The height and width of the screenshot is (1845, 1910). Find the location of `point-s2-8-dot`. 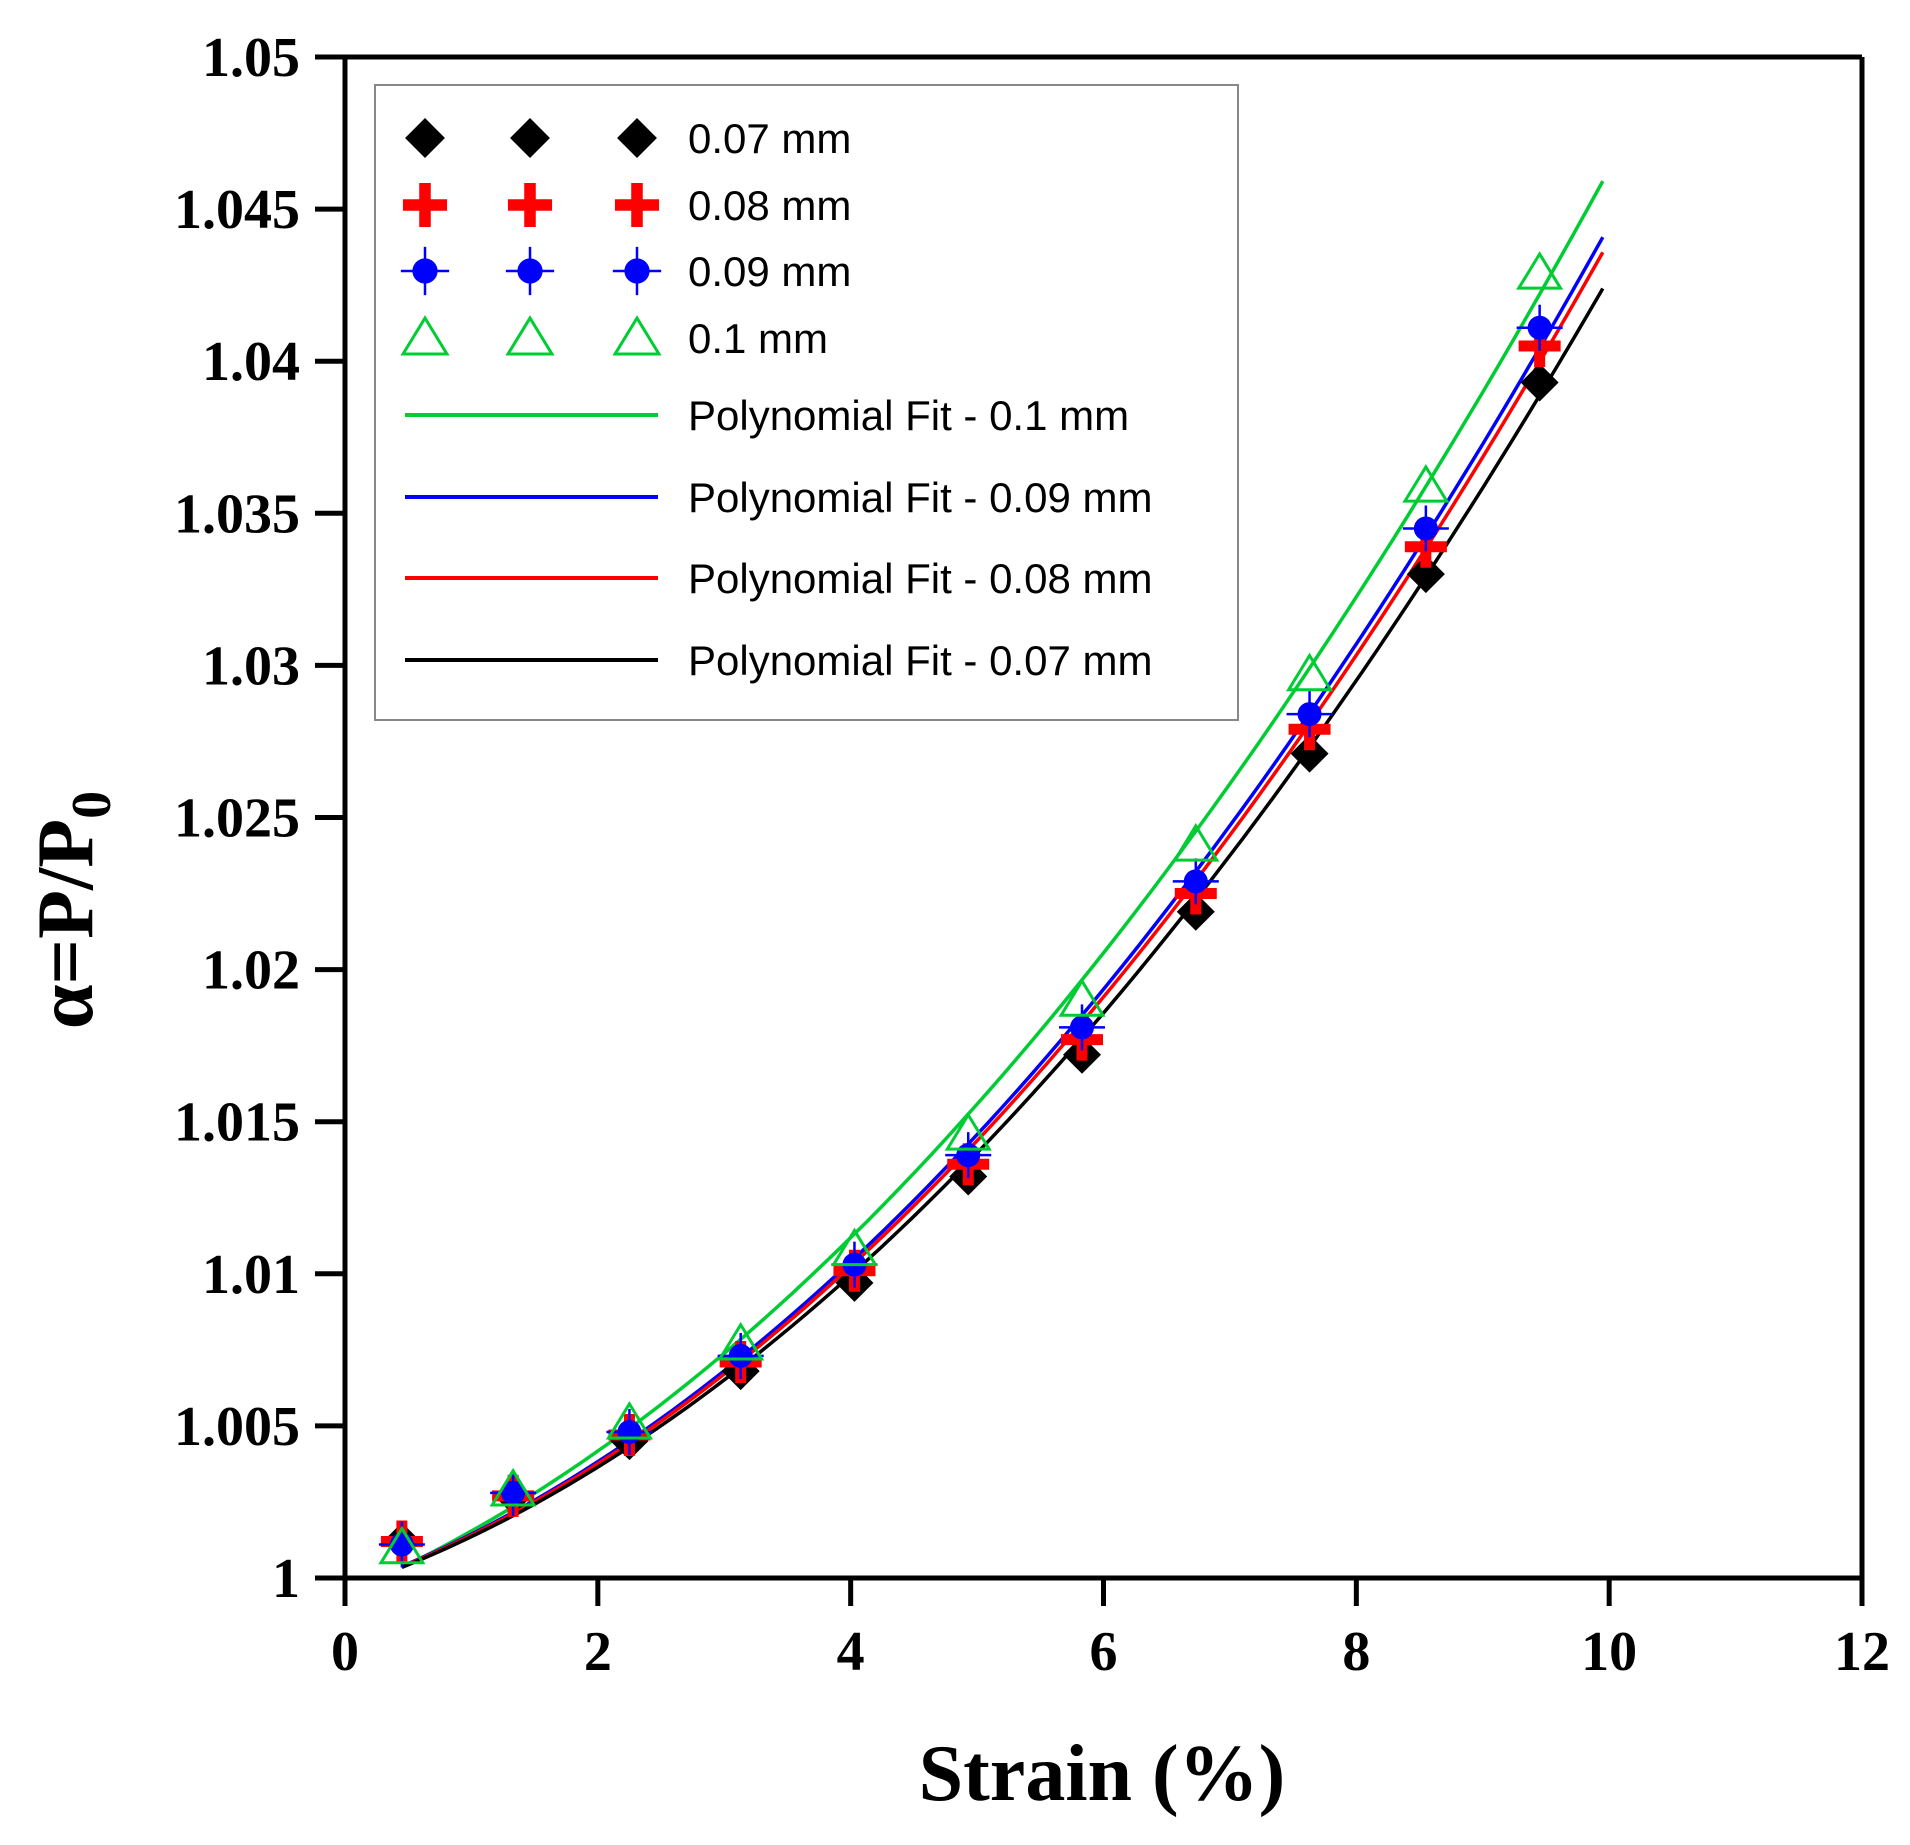

point-s2-8-dot is located at coordinates (1309, 714).